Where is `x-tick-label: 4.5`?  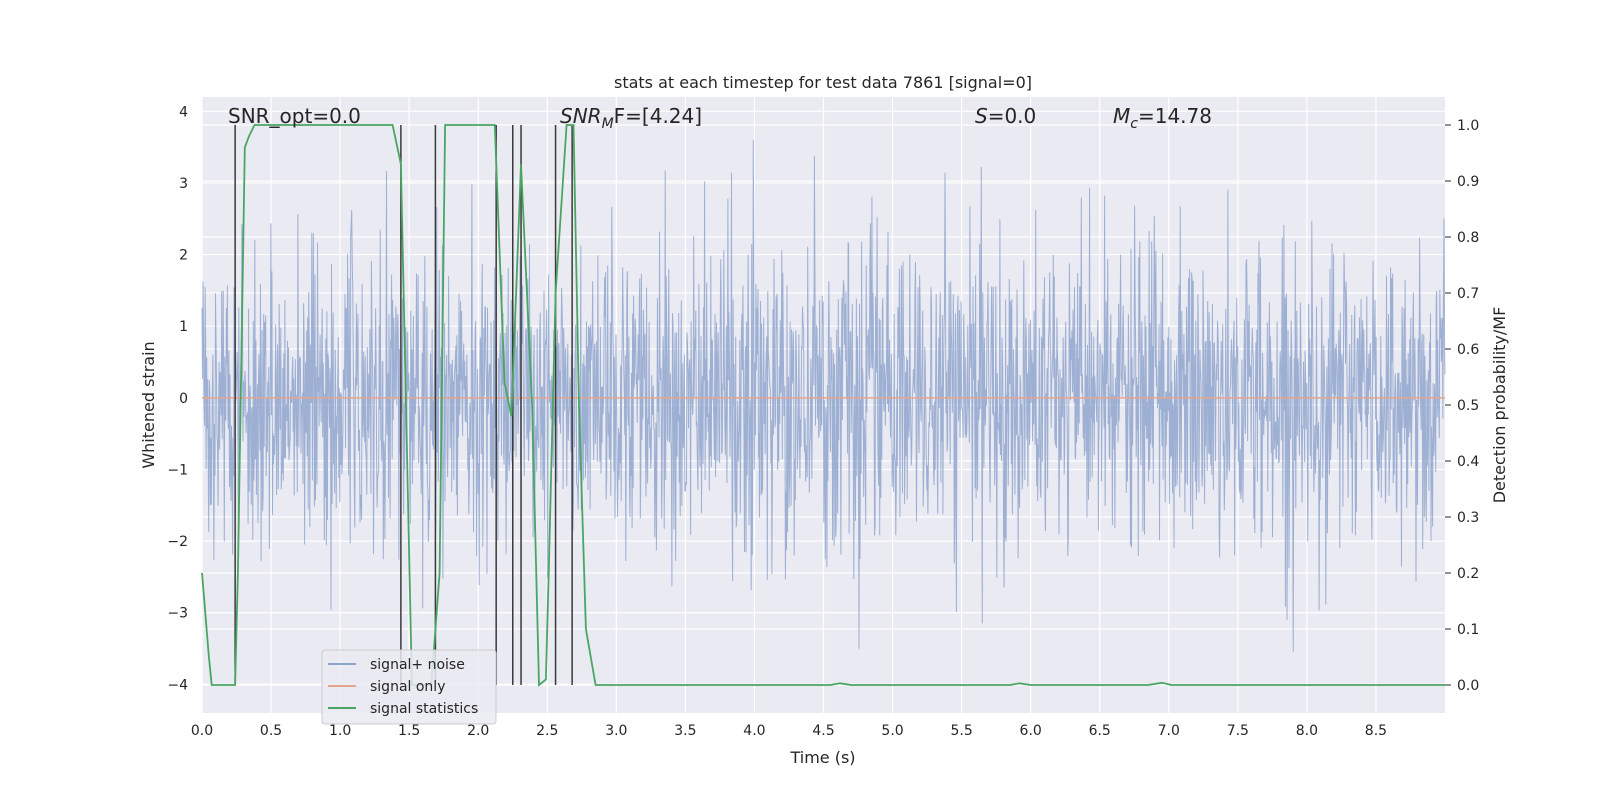 x-tick-label: 4.5 is located at coordinates (823, 731).